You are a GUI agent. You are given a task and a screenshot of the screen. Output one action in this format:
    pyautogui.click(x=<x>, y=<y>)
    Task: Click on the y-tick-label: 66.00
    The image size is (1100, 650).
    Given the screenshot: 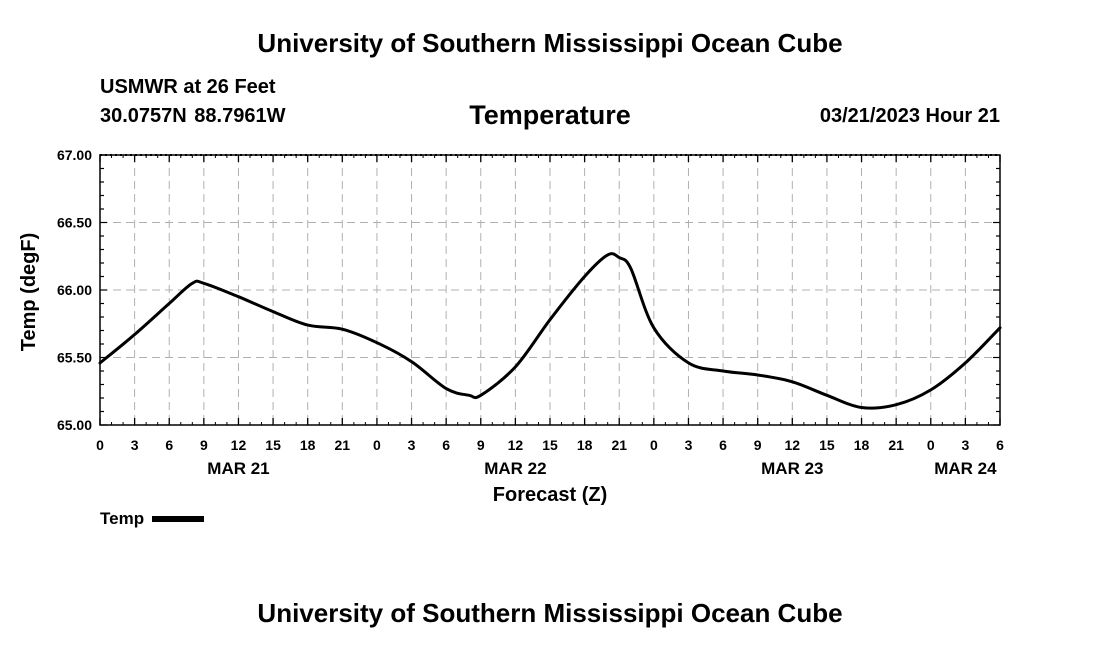 What is the action you would take?
    pyautogui.click(x=74, y=290)
    